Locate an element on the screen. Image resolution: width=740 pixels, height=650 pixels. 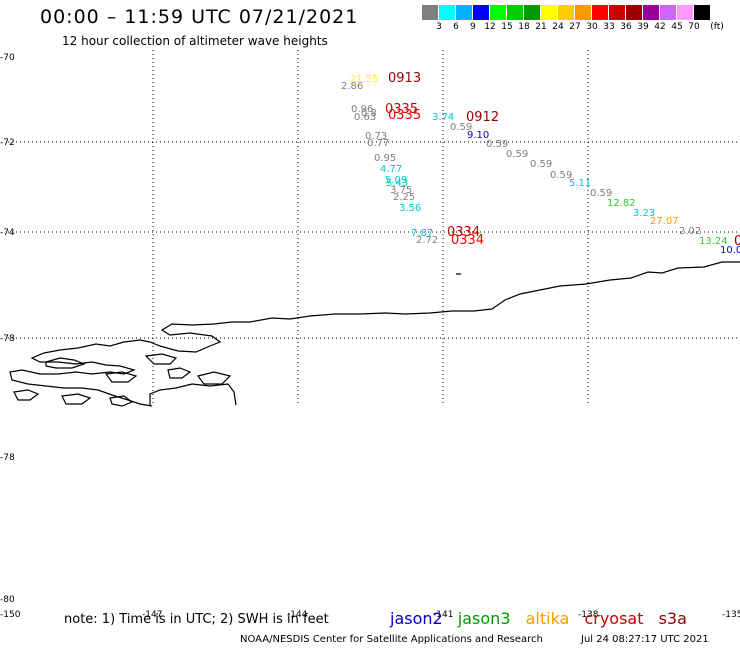
legend-swatches is located at coordinates (566, 12).